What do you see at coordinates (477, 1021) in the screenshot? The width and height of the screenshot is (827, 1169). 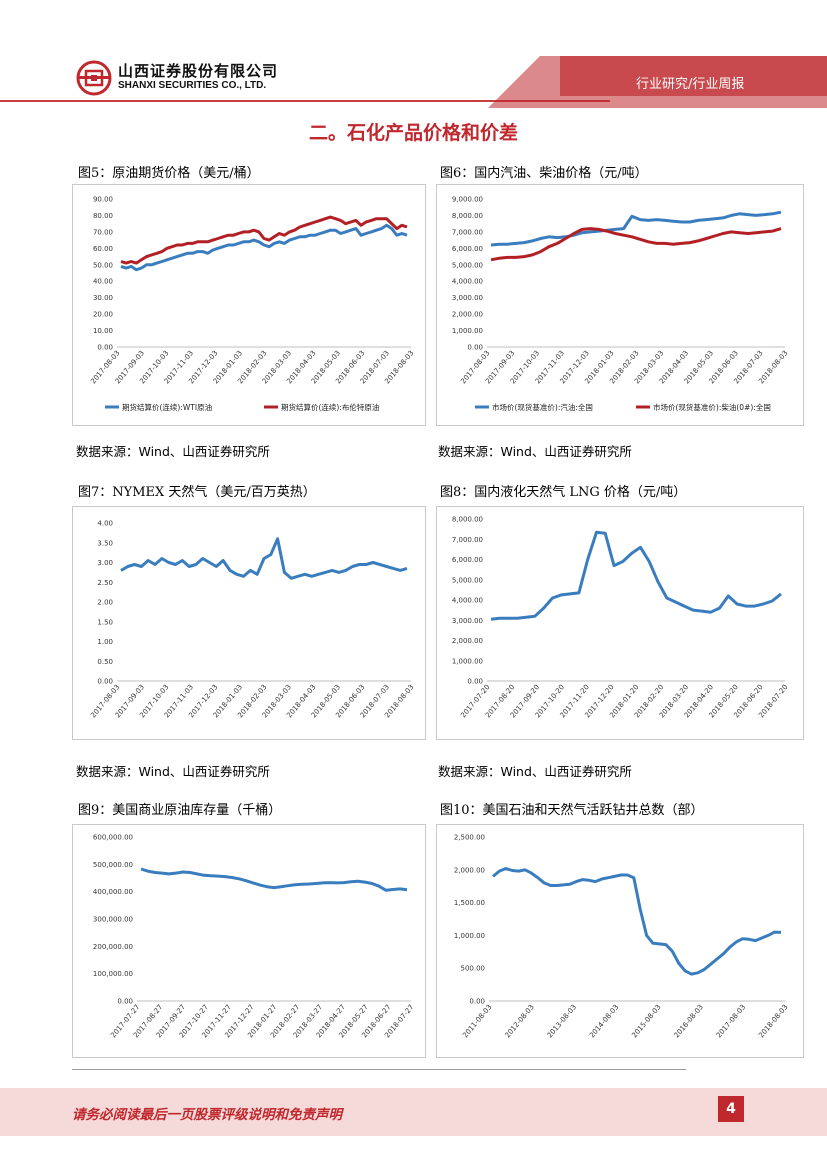 I see `fig10-xtick: 2011-08-03` at bounding box center [477, 1021].